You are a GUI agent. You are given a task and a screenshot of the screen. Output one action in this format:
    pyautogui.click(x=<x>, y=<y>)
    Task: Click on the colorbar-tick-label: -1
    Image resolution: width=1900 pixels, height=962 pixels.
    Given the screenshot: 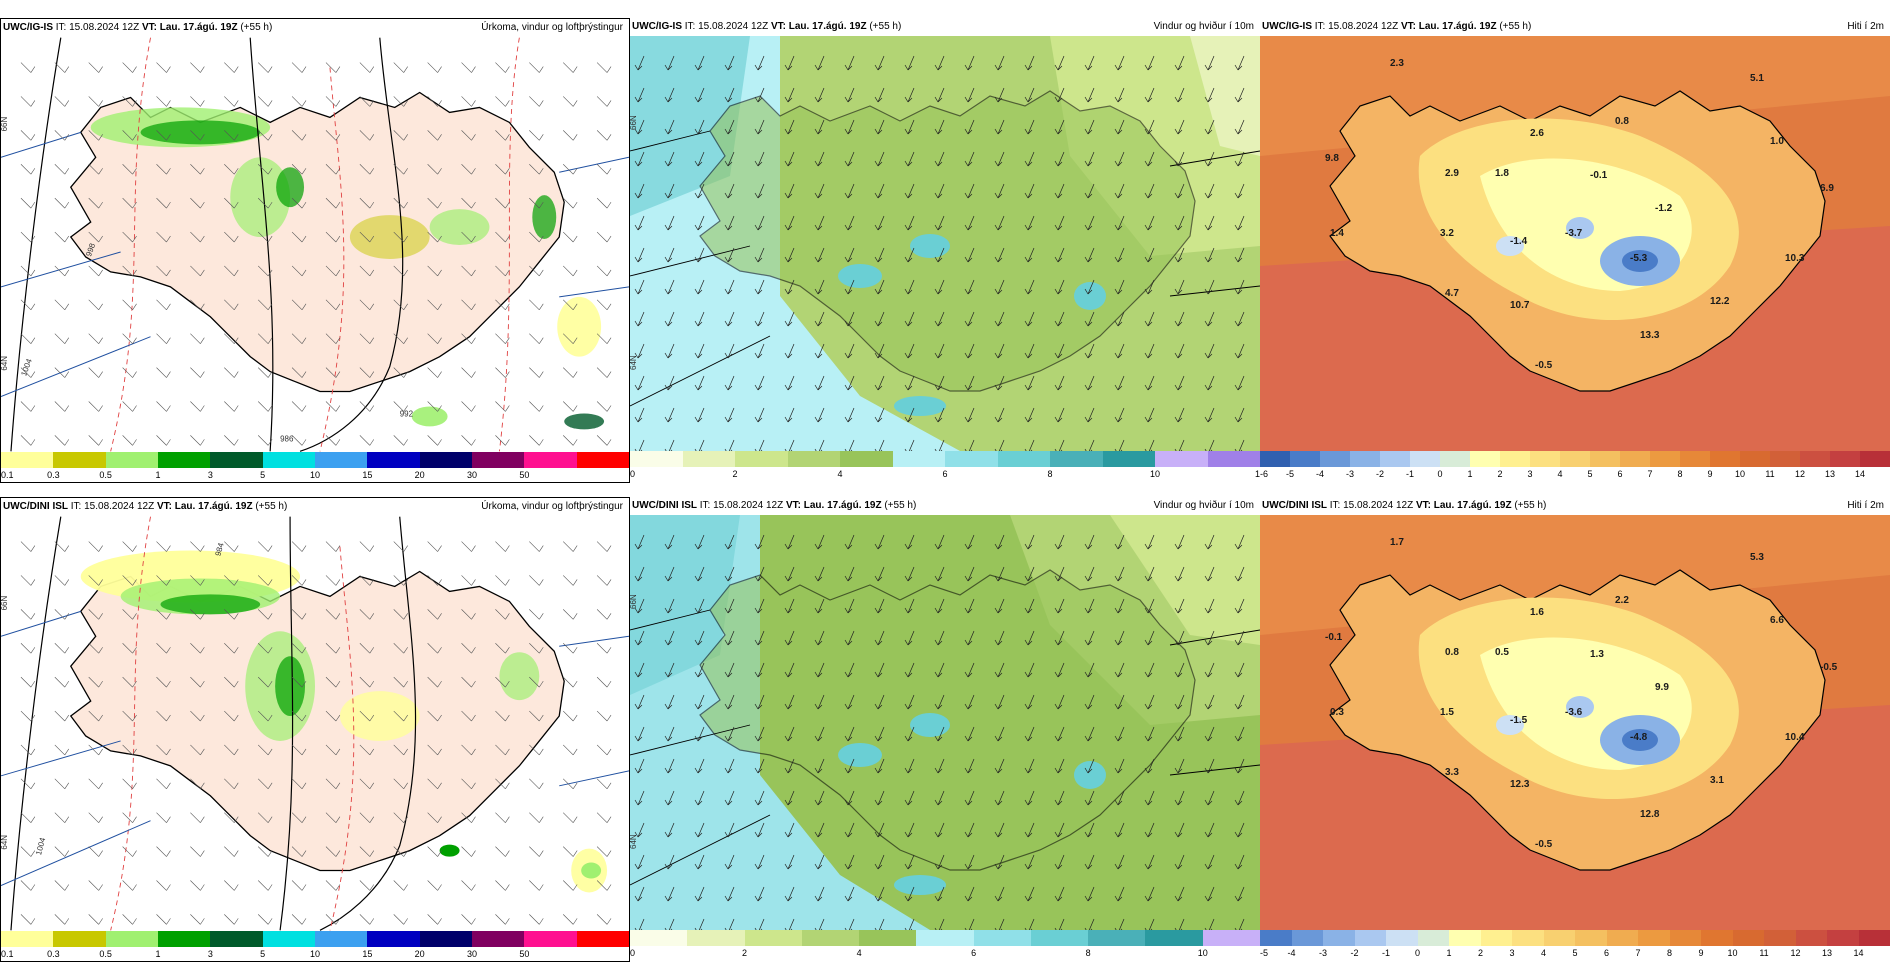 What is the action you would take?
    pyautogui.click(x=1410, y=474)
    